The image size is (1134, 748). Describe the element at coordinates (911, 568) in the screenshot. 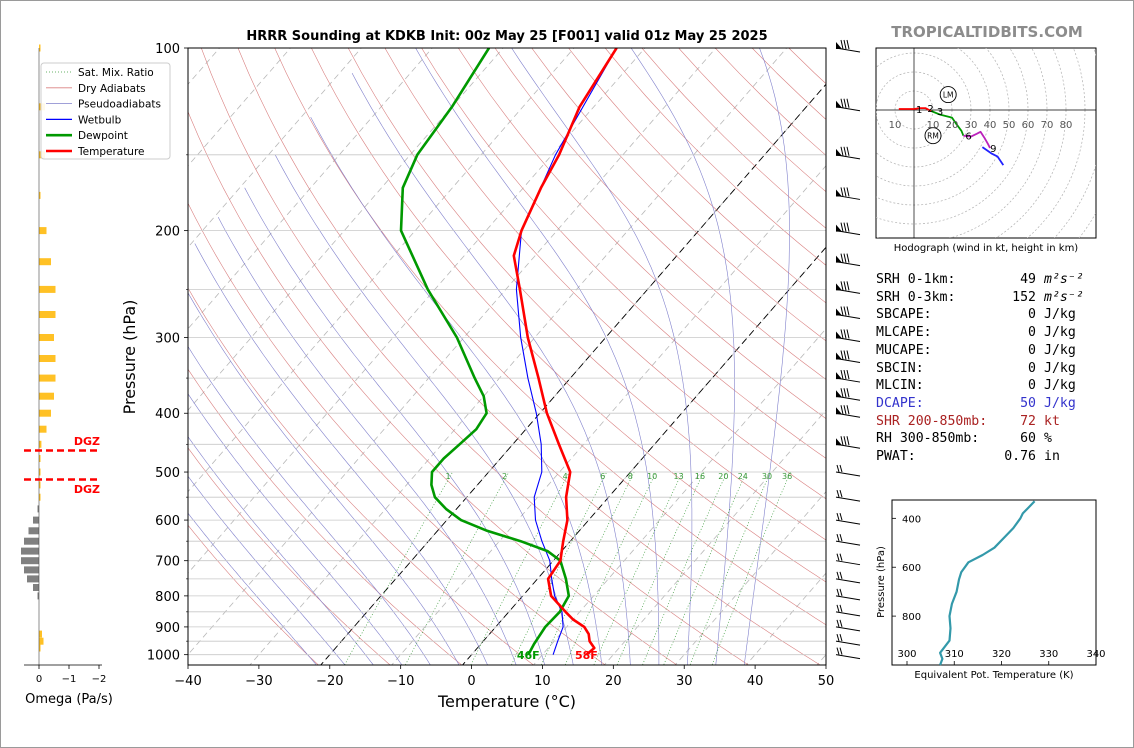

I see `theta-e-y-tick-label: 600` at that location.